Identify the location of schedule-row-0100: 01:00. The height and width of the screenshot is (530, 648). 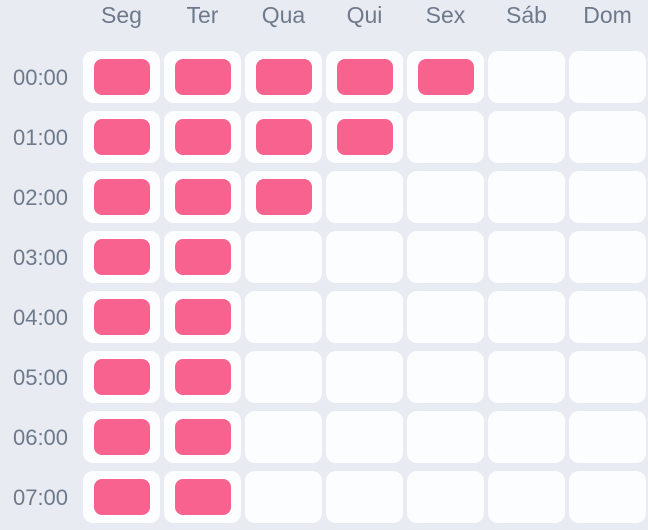
(324, 138).